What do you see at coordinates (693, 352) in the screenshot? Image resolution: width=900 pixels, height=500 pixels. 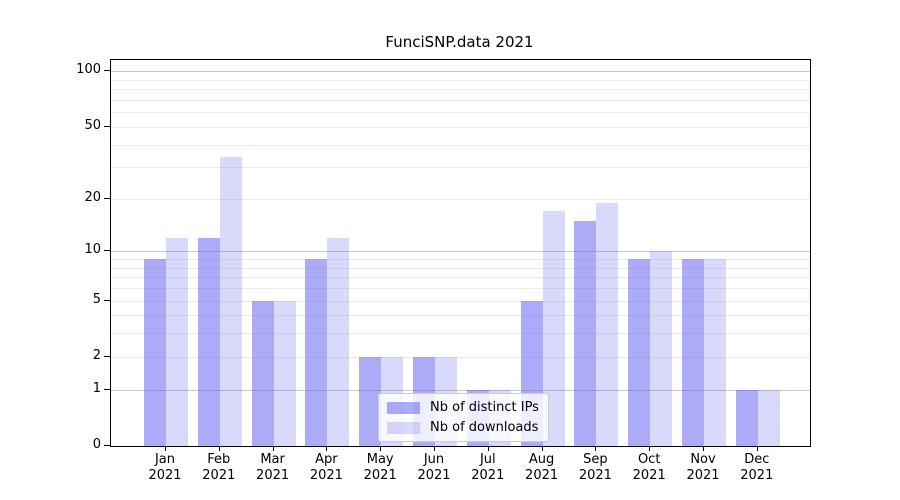 I see `bar-distinct-ips-nov` at bounding box center [693, 352].